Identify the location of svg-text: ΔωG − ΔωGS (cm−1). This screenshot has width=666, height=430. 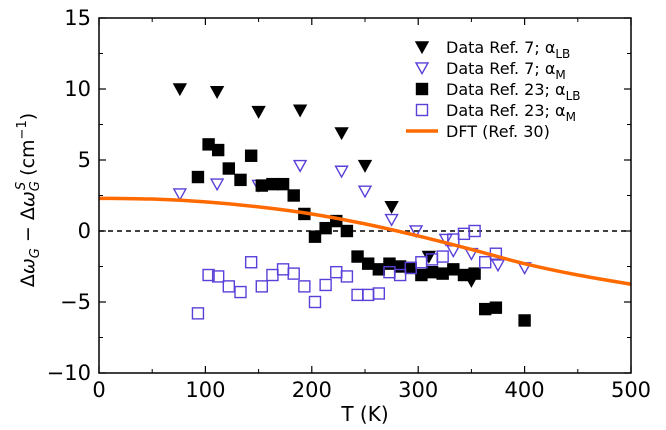
(28, 200).